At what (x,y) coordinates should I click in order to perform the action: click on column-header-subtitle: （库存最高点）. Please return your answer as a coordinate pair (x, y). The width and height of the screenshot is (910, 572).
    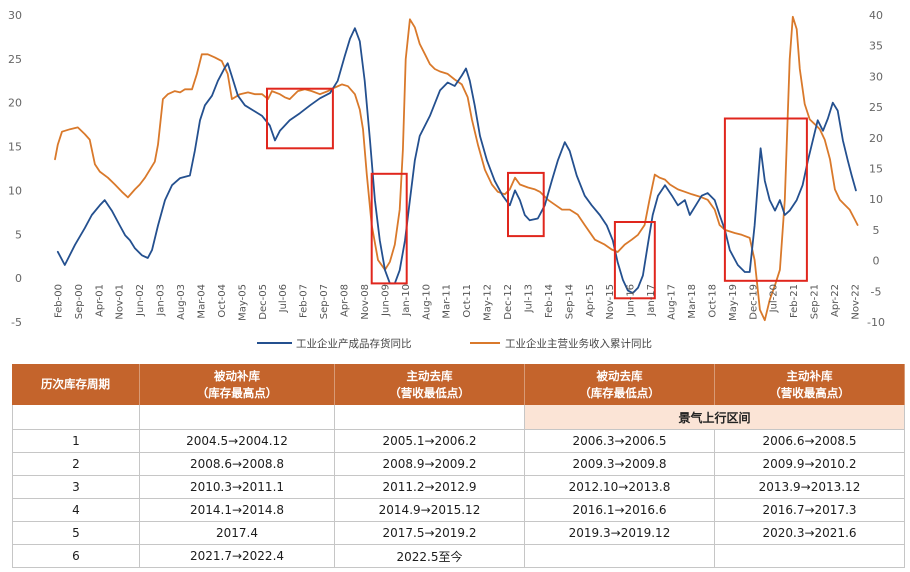
    Looking at the image, I should click on (237, 392).